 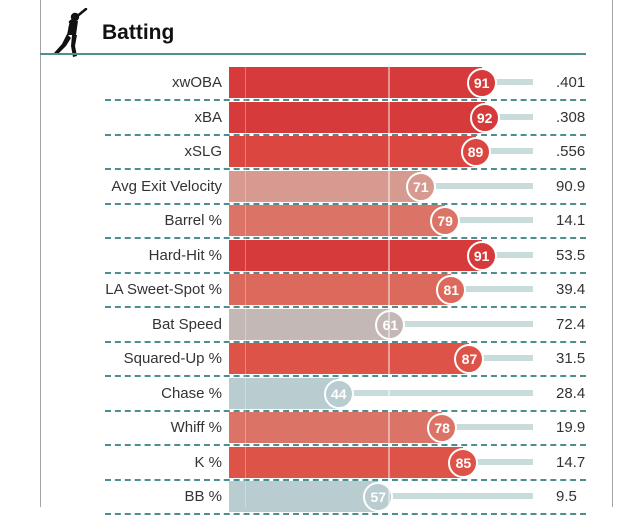 What do you see at coordinates (186, 324) in the screenshot?
I see `stat-label: Bat Speed` at bounding box center [186, 324].